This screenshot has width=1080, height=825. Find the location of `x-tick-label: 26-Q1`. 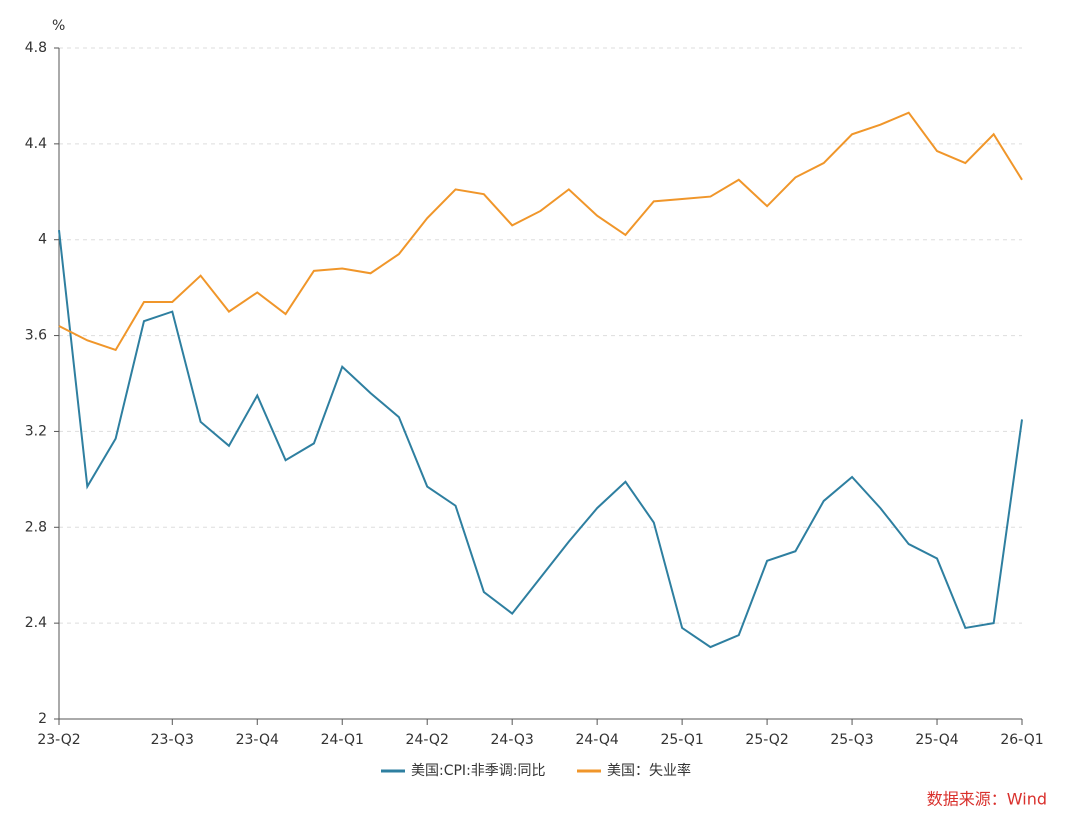

x-tick-label: 26-Q1 is located at coordinates (1021, 740).